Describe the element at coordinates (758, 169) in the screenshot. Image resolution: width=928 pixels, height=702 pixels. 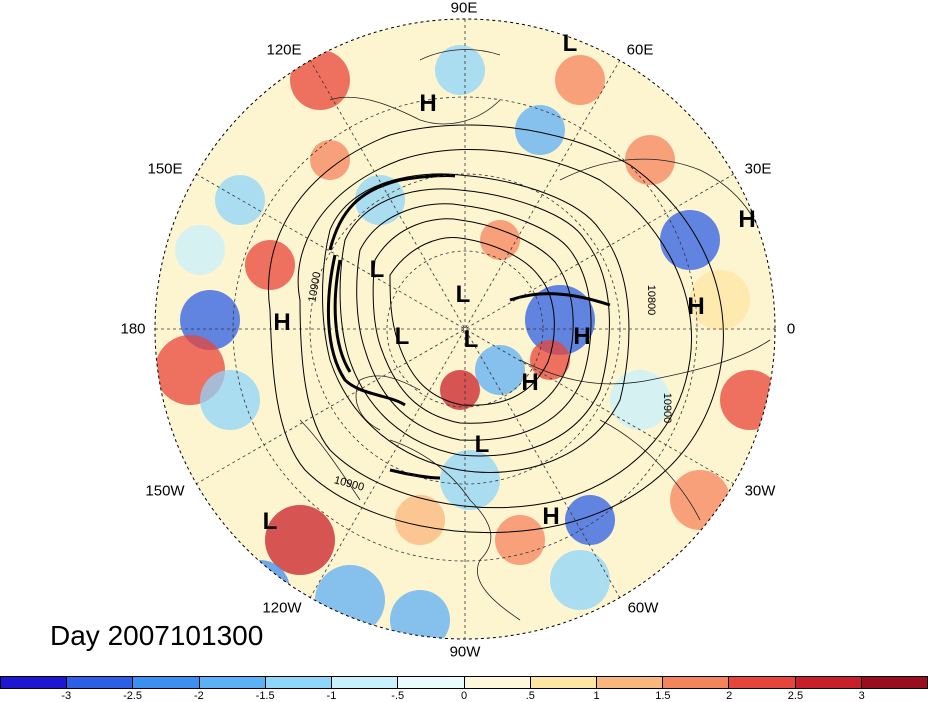
I see `lon-label-30e: 30E` at that location.